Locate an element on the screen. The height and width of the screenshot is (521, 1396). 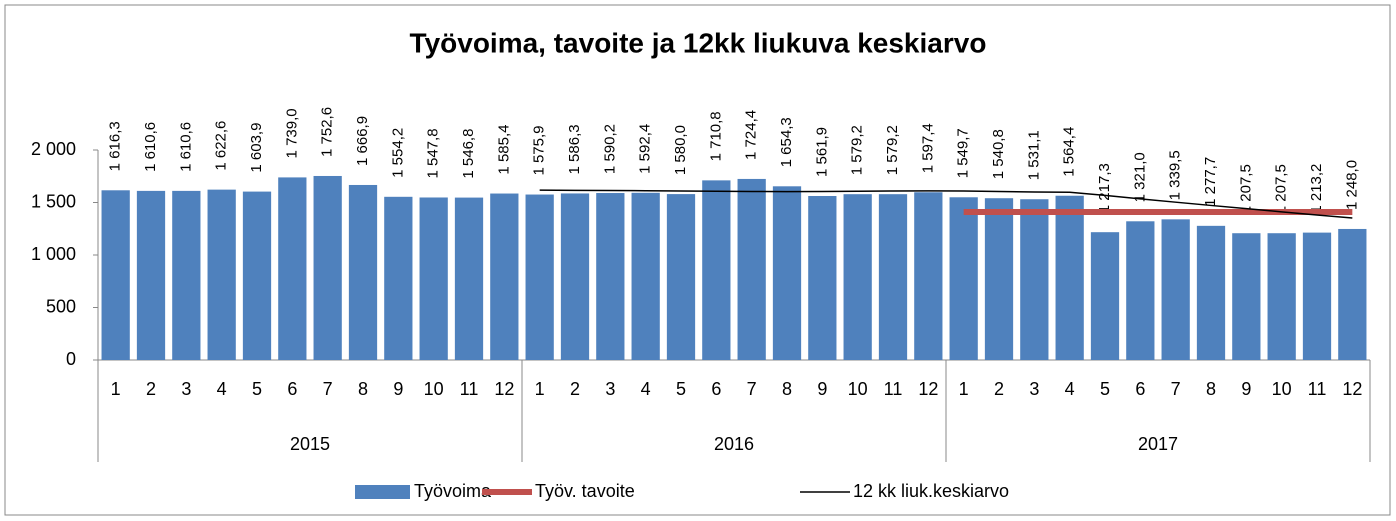
value-label: 1 586,3 is located at coordinates (574, 149).